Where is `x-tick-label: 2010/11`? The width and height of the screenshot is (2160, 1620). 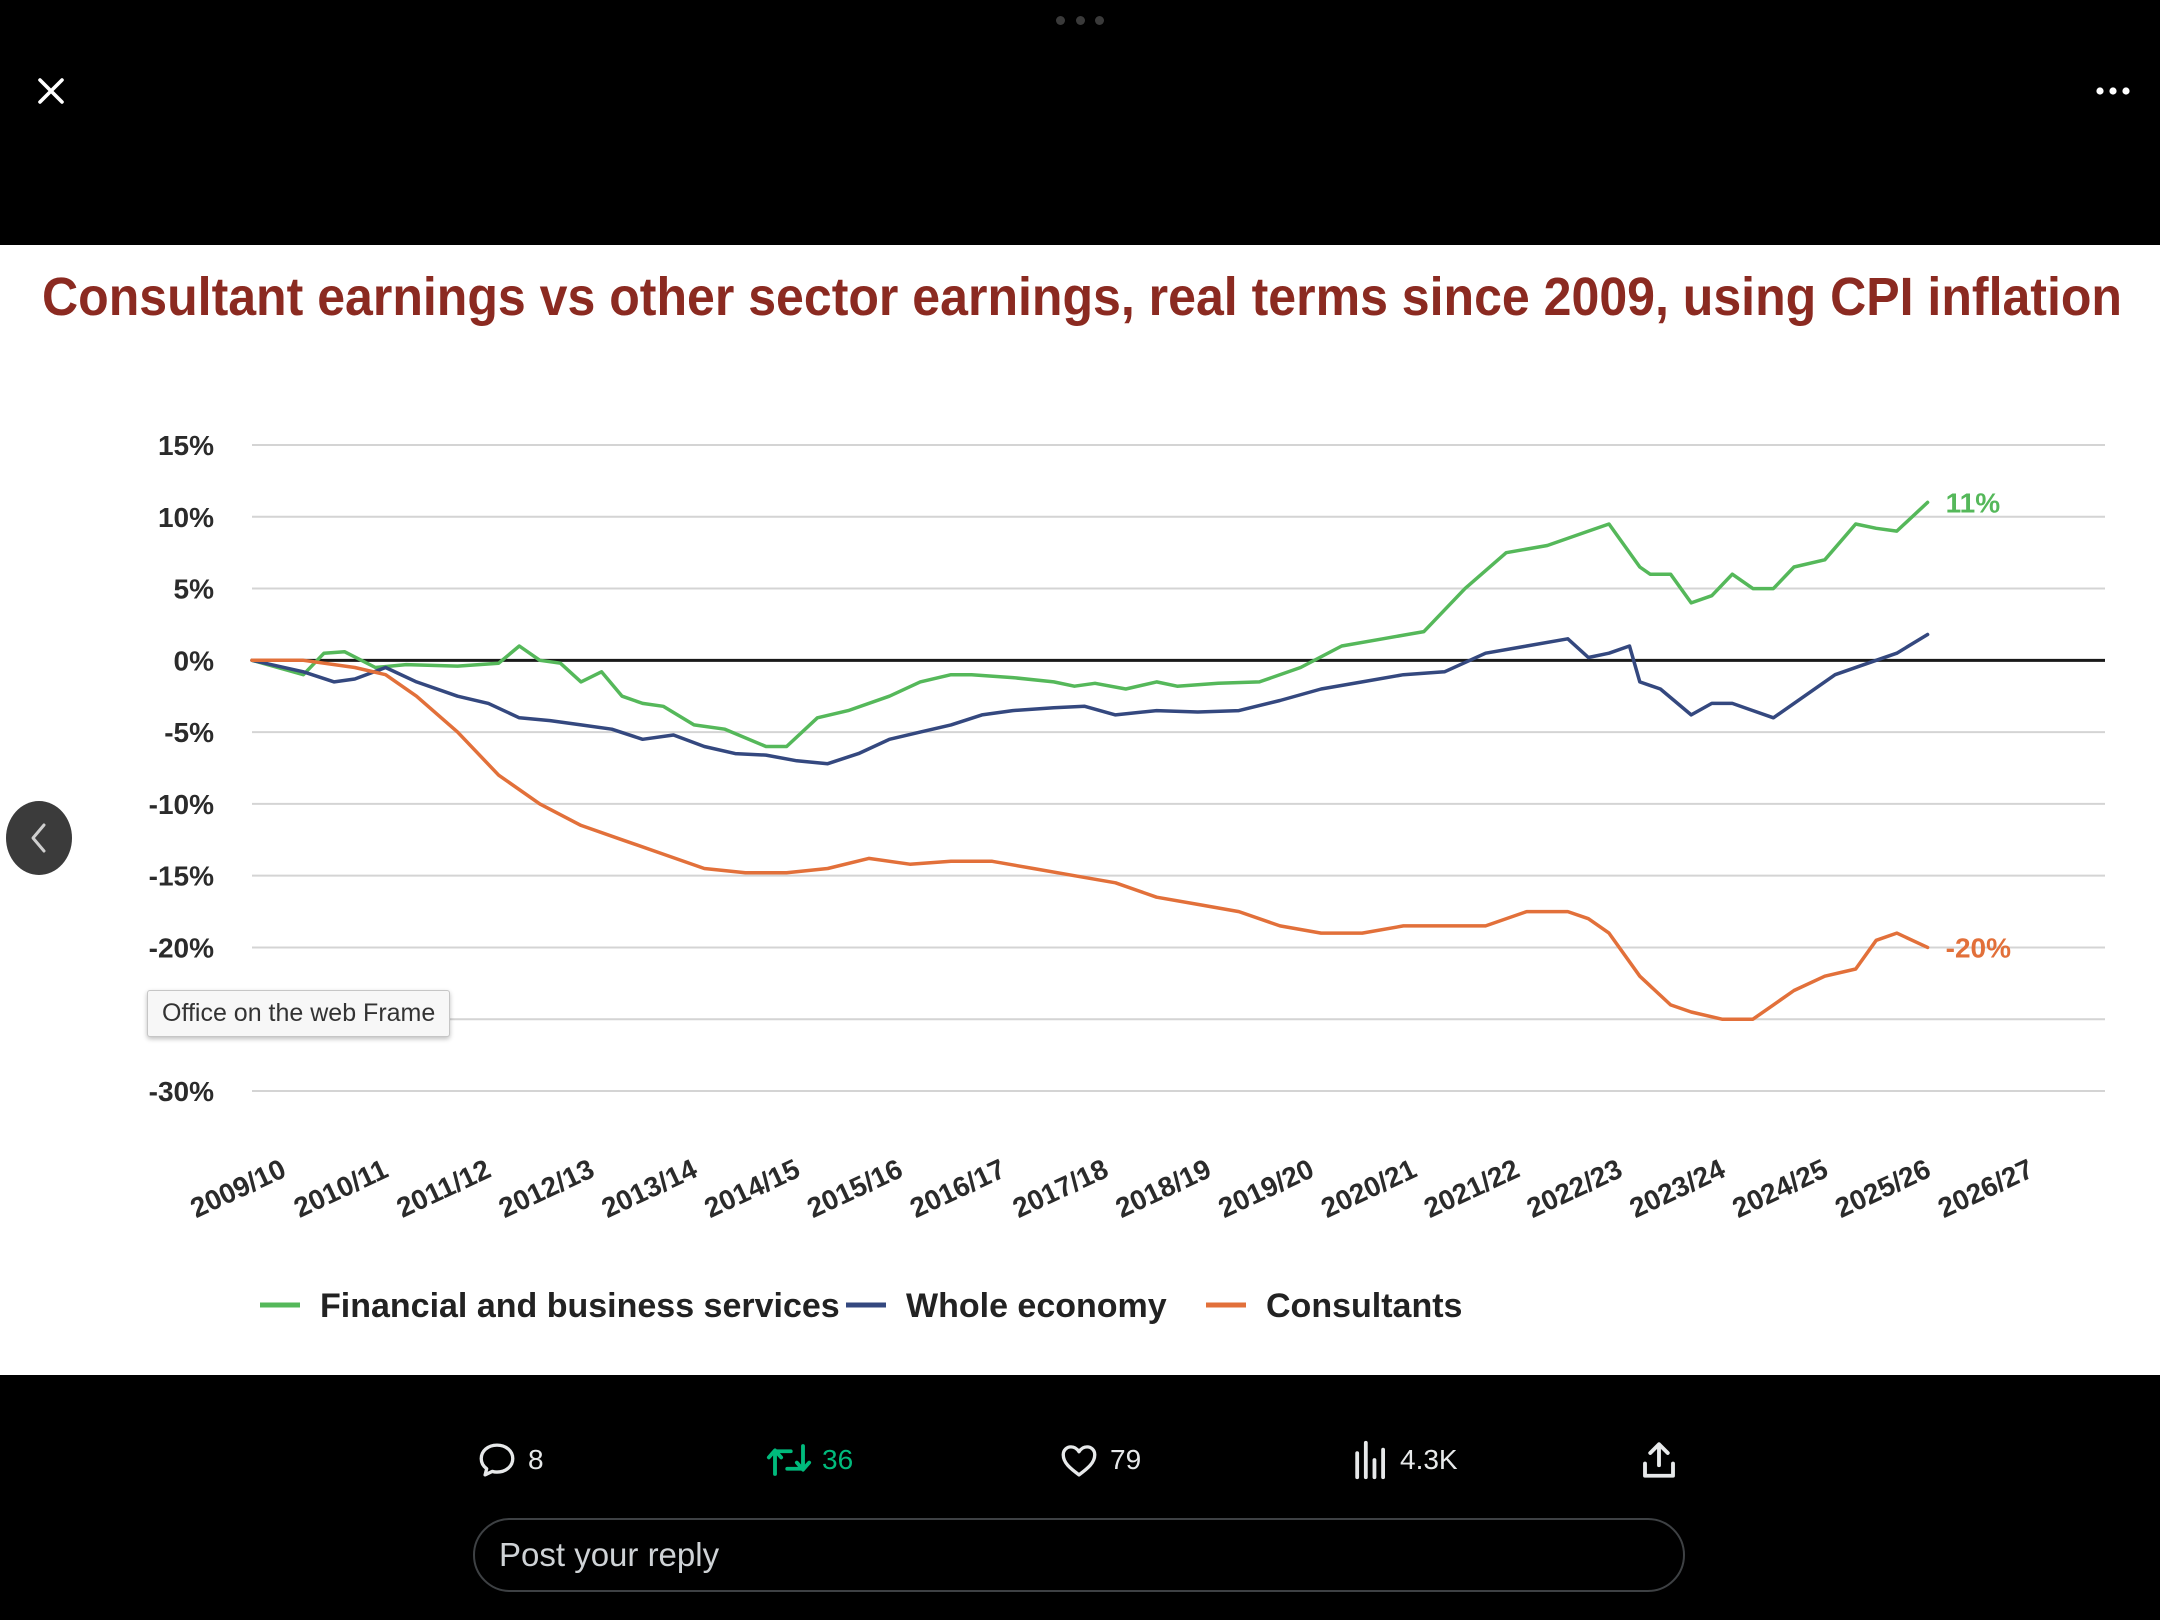 x-tick-label: 2010/11 is located at coordinates (340, 1188).